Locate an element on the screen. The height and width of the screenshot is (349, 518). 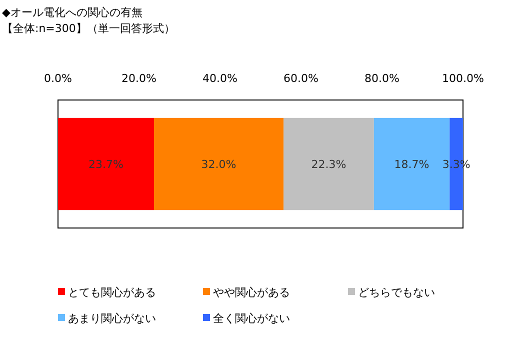
chart-title: ◆オール電化への関心の有無 is located at coordinates (72, 12).